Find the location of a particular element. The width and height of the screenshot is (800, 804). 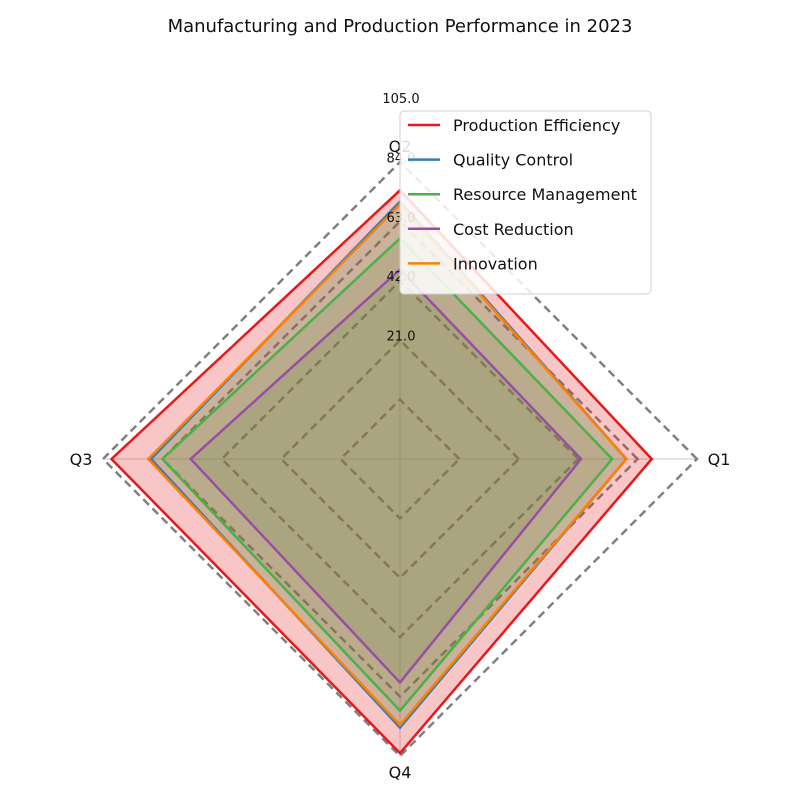

category-label: Q4 is located at coordinates (400, 772).